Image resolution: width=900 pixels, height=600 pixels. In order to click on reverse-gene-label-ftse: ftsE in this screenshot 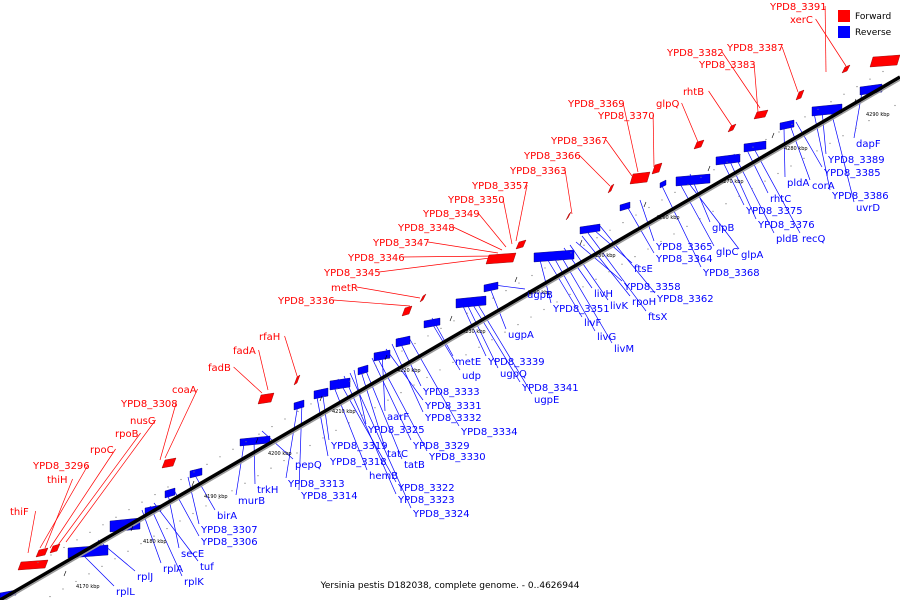, I will do `click(643, 269)`.